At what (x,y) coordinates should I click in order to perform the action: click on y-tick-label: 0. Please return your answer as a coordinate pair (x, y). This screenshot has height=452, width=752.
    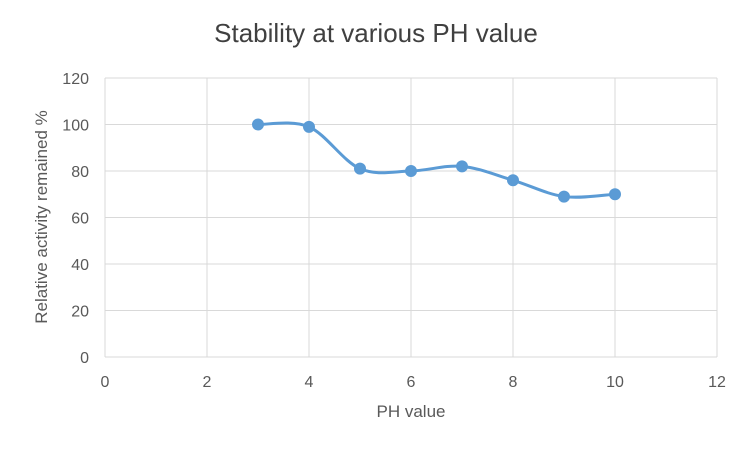
    Looking at the image, I should click on (84, 358).